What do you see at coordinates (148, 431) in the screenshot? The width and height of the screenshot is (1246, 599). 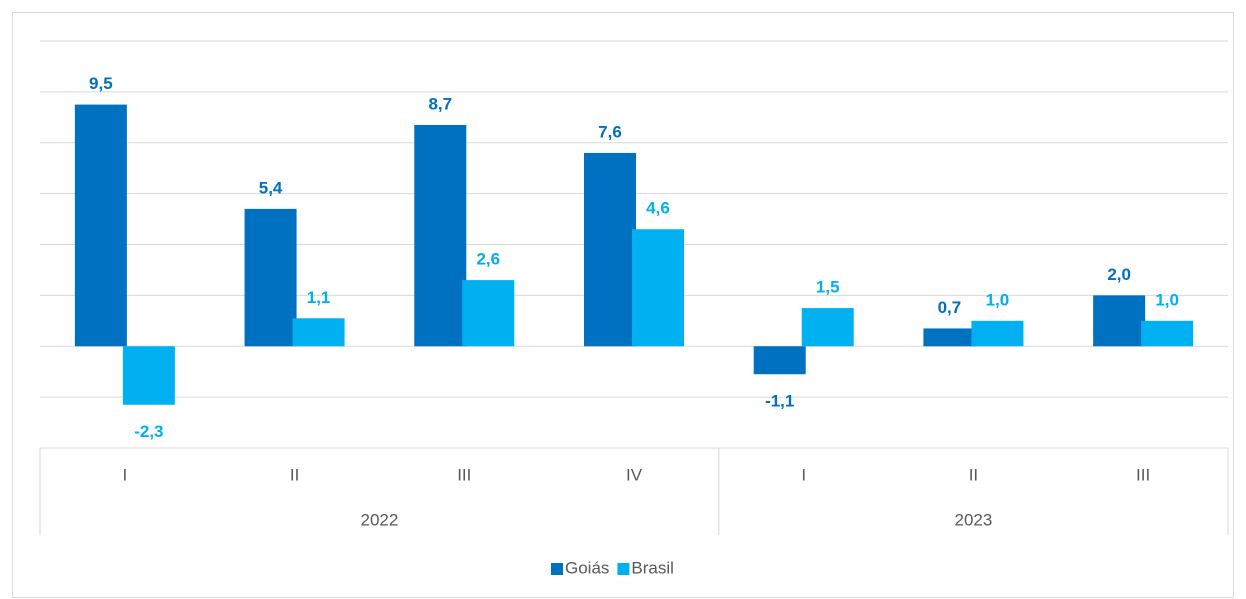 I see `data-label: -2,3` at bounding box center [148, 431].